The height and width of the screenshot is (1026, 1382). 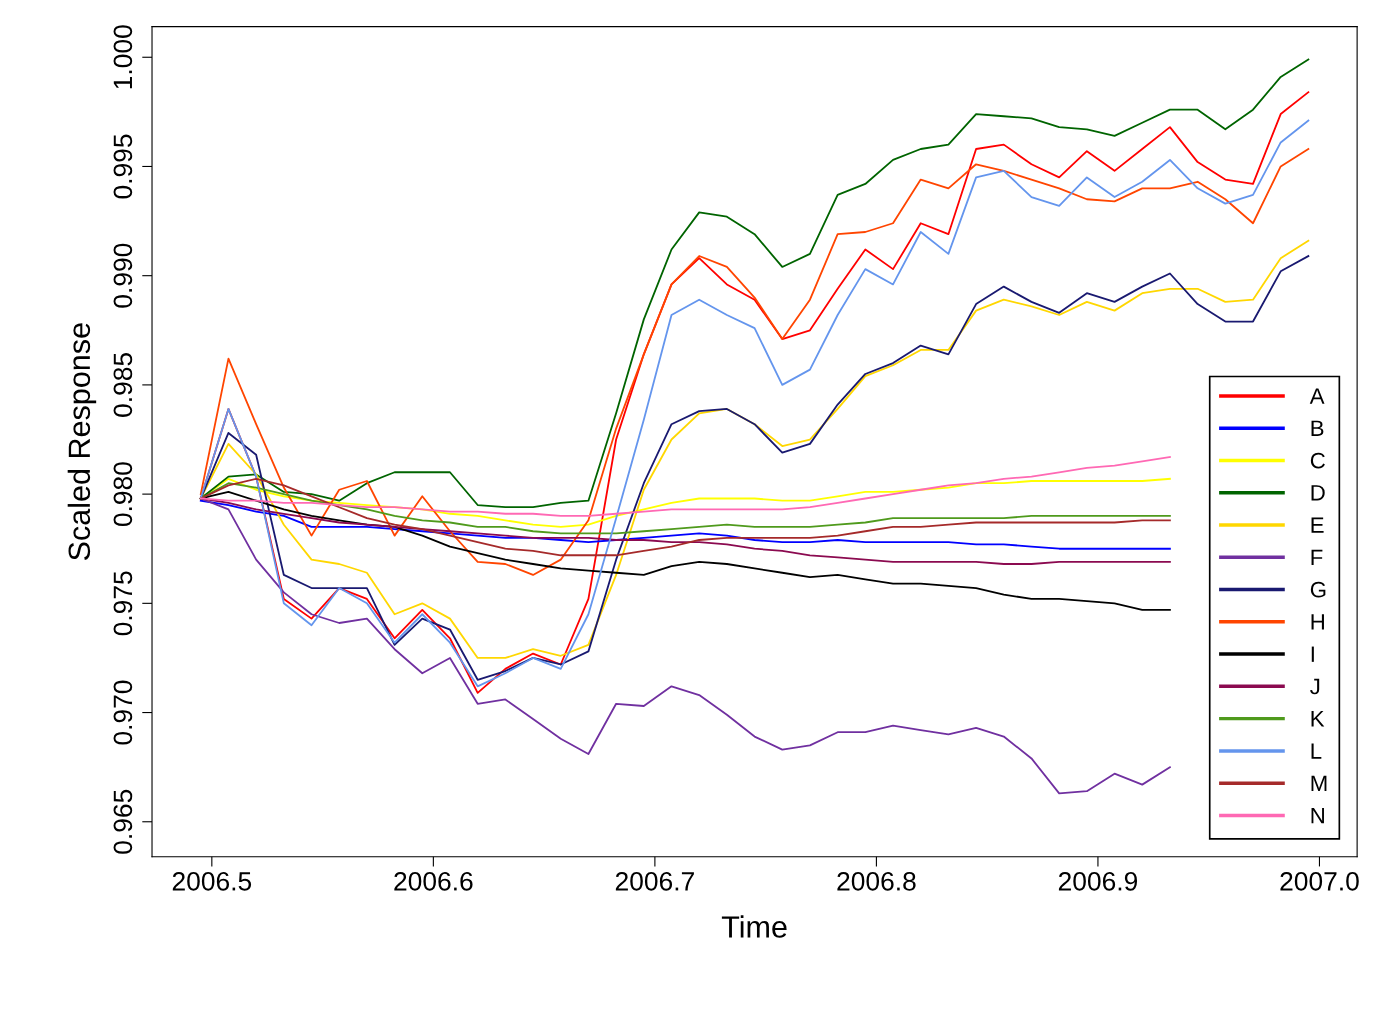 I want to click on legend-label: G, so click(x=1318, y=589).